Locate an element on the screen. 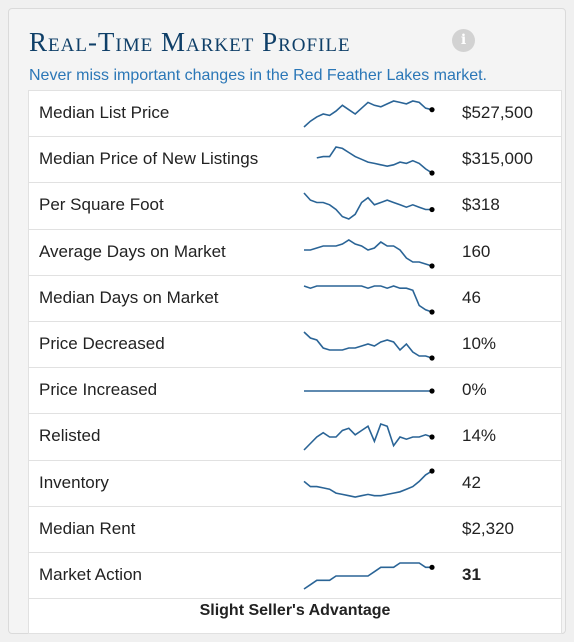  price-increased-sparkline is located at coordinates (369, 391).